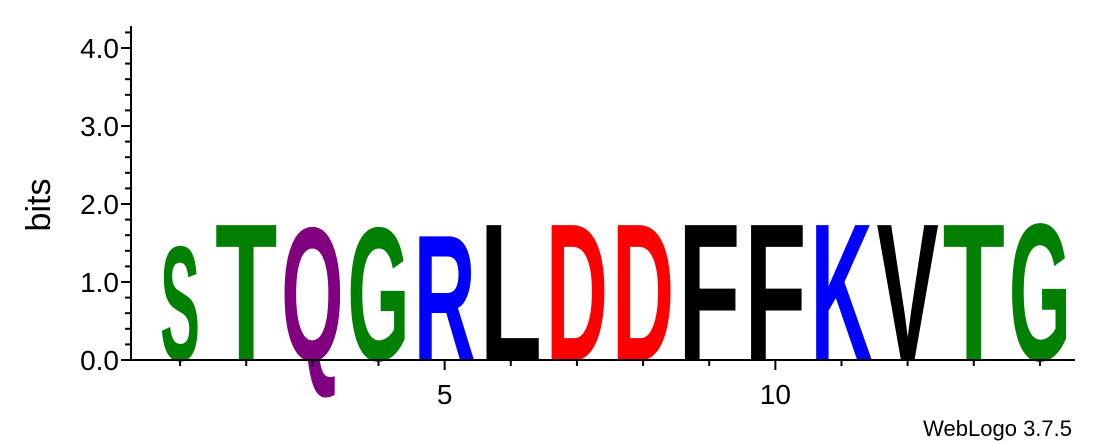 This screenshot has width=1096, height=444. I want to click on x-ticks: 5 10, so click(610, 385).